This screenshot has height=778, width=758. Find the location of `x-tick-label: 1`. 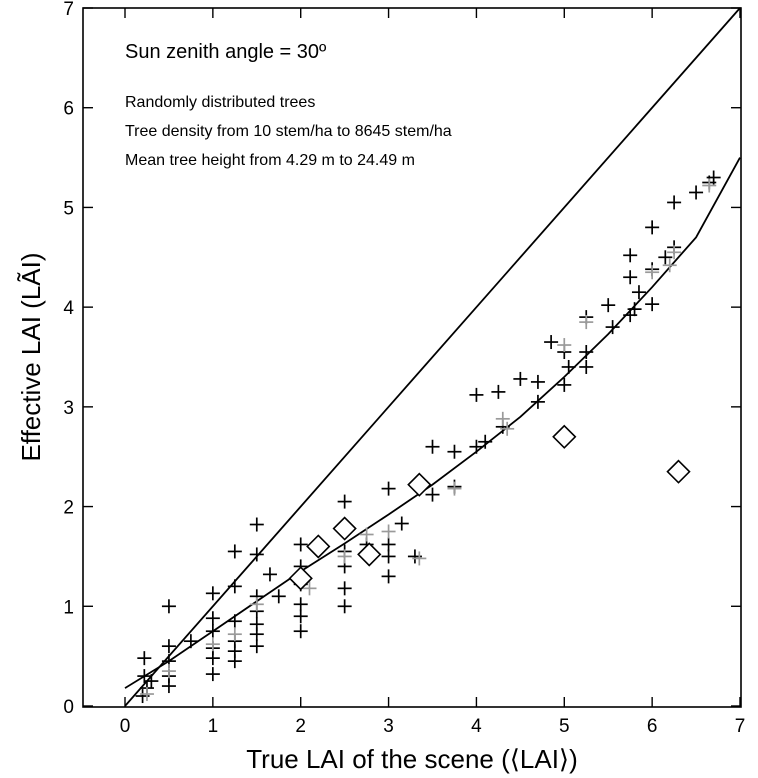

x-tick-label: 1 is located at coordinates (213, 726).